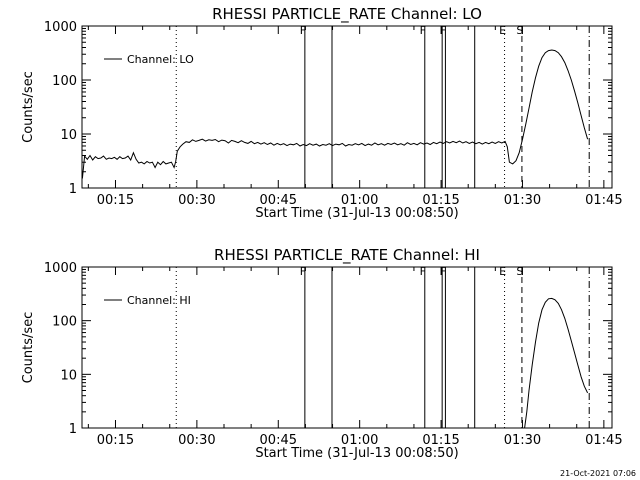 The height and width of the screenshot is (480, 640). What do you see at coordinates (347, 255) in the screenshot?
I see `chart-title: RHESSI PARTICLE_RATE Channel: HI` at bounding box center [347, 255].